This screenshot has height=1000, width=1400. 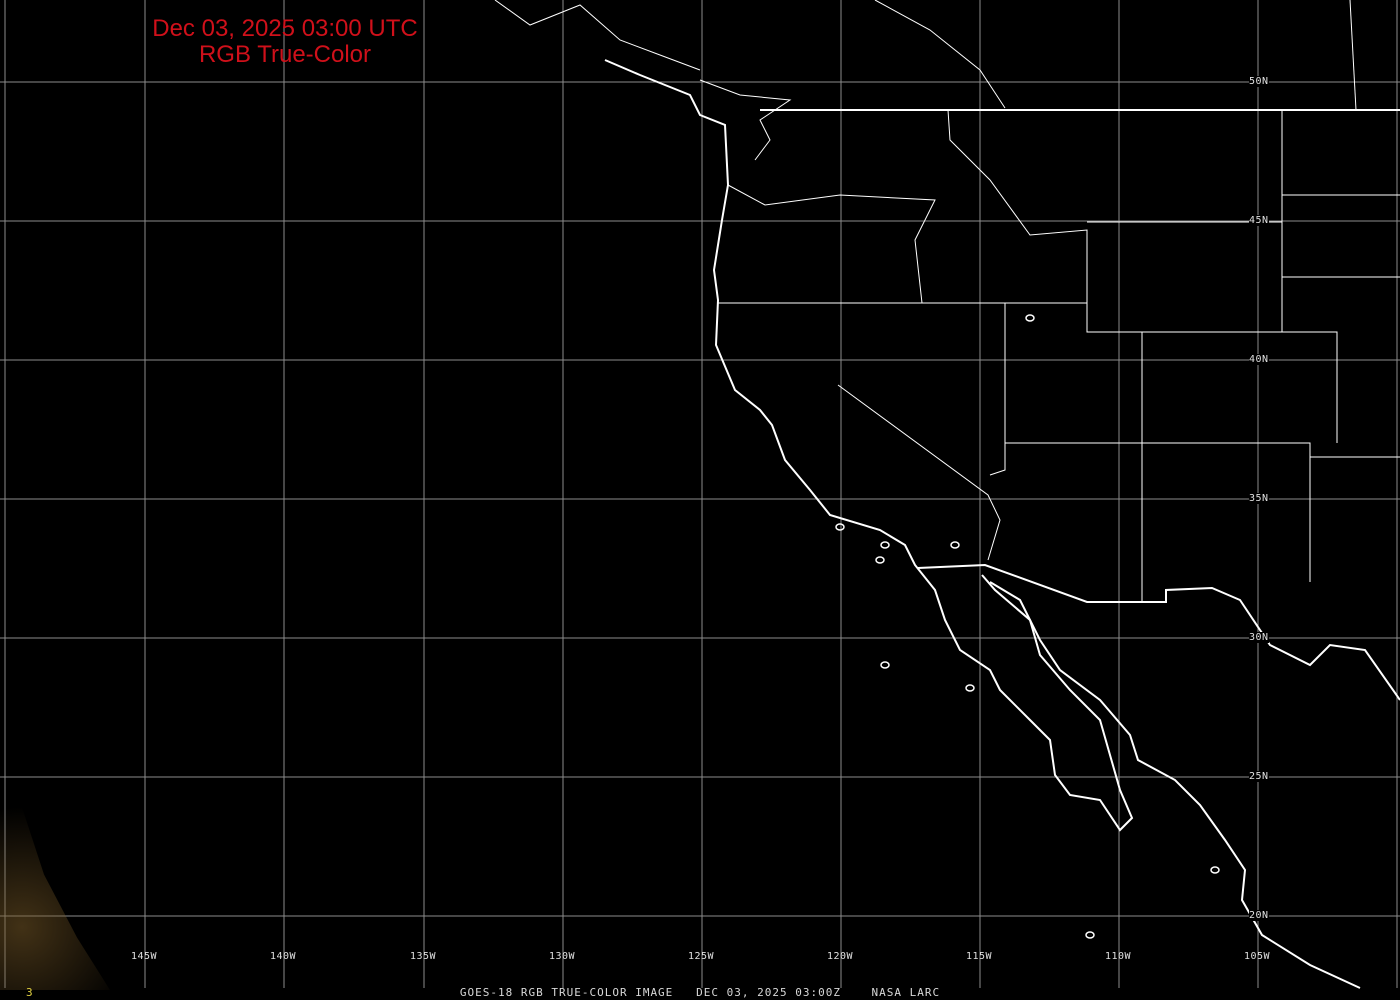 What do you see at coordinates (562, 956) in the screenshot?
I see `longitude-label: 130W` at bounding box center [562, 956].